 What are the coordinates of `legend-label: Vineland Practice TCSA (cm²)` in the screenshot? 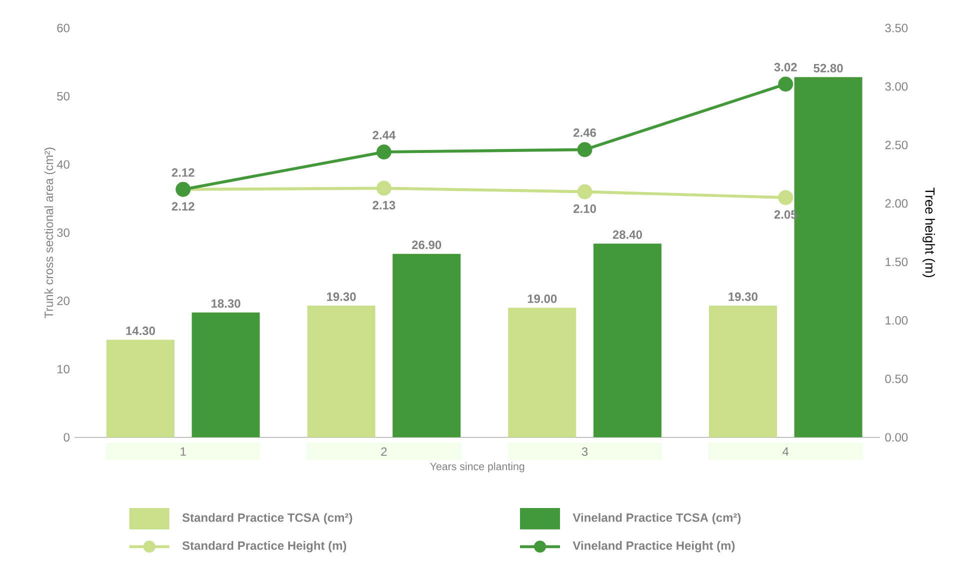 It's located at (656, 518).